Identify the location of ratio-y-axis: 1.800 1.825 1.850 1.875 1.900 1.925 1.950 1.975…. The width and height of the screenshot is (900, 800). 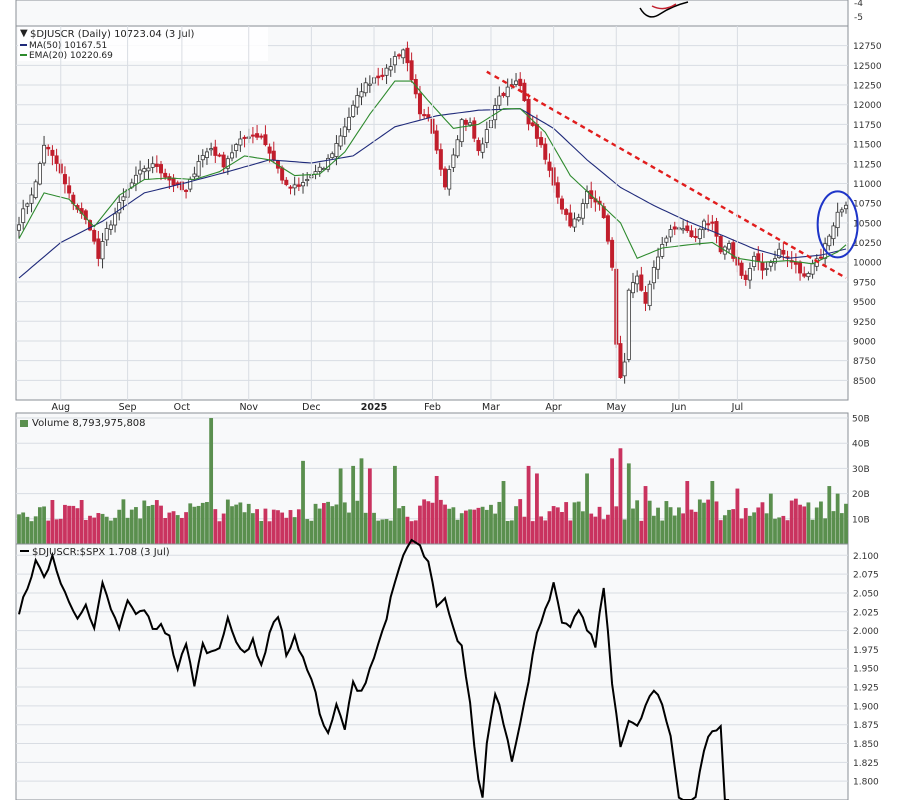
(866, 670).